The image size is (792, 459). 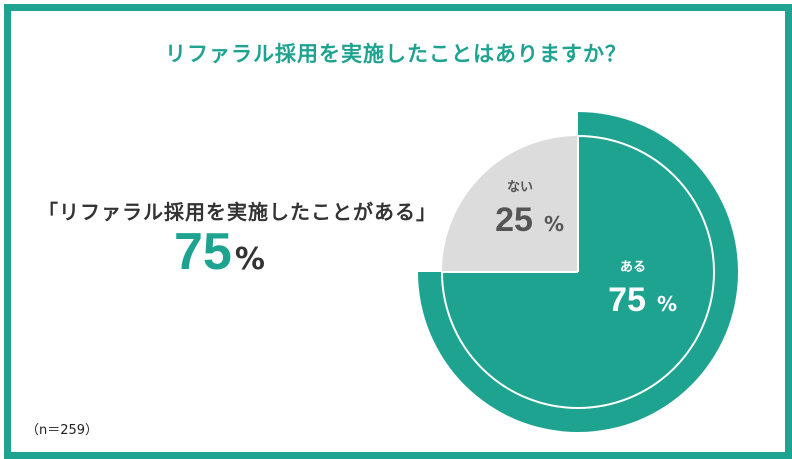 What do you see at coordinates (62, 430) in the screenshot?
I see `sample-size-note: （n＝259）` at bounding box center [62, 430].